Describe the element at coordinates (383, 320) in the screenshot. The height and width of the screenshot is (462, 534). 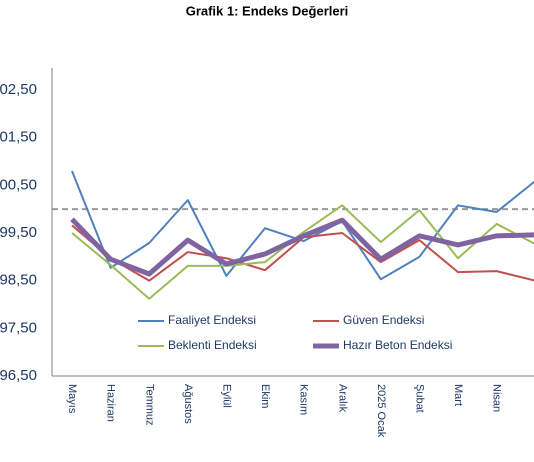
I see `legend-label: Güven Endeksi` at that location.